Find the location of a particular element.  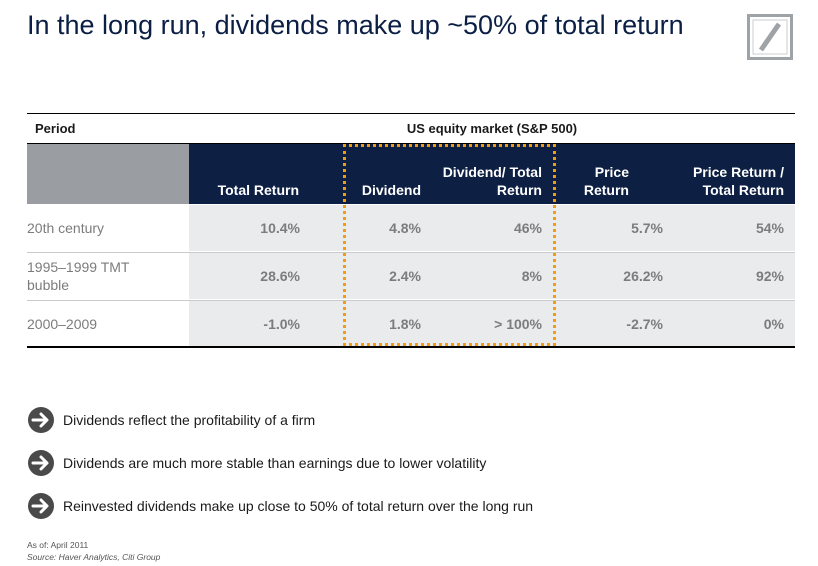

as-of-note: As of: April 2011 is located at coordinates (58, 545).